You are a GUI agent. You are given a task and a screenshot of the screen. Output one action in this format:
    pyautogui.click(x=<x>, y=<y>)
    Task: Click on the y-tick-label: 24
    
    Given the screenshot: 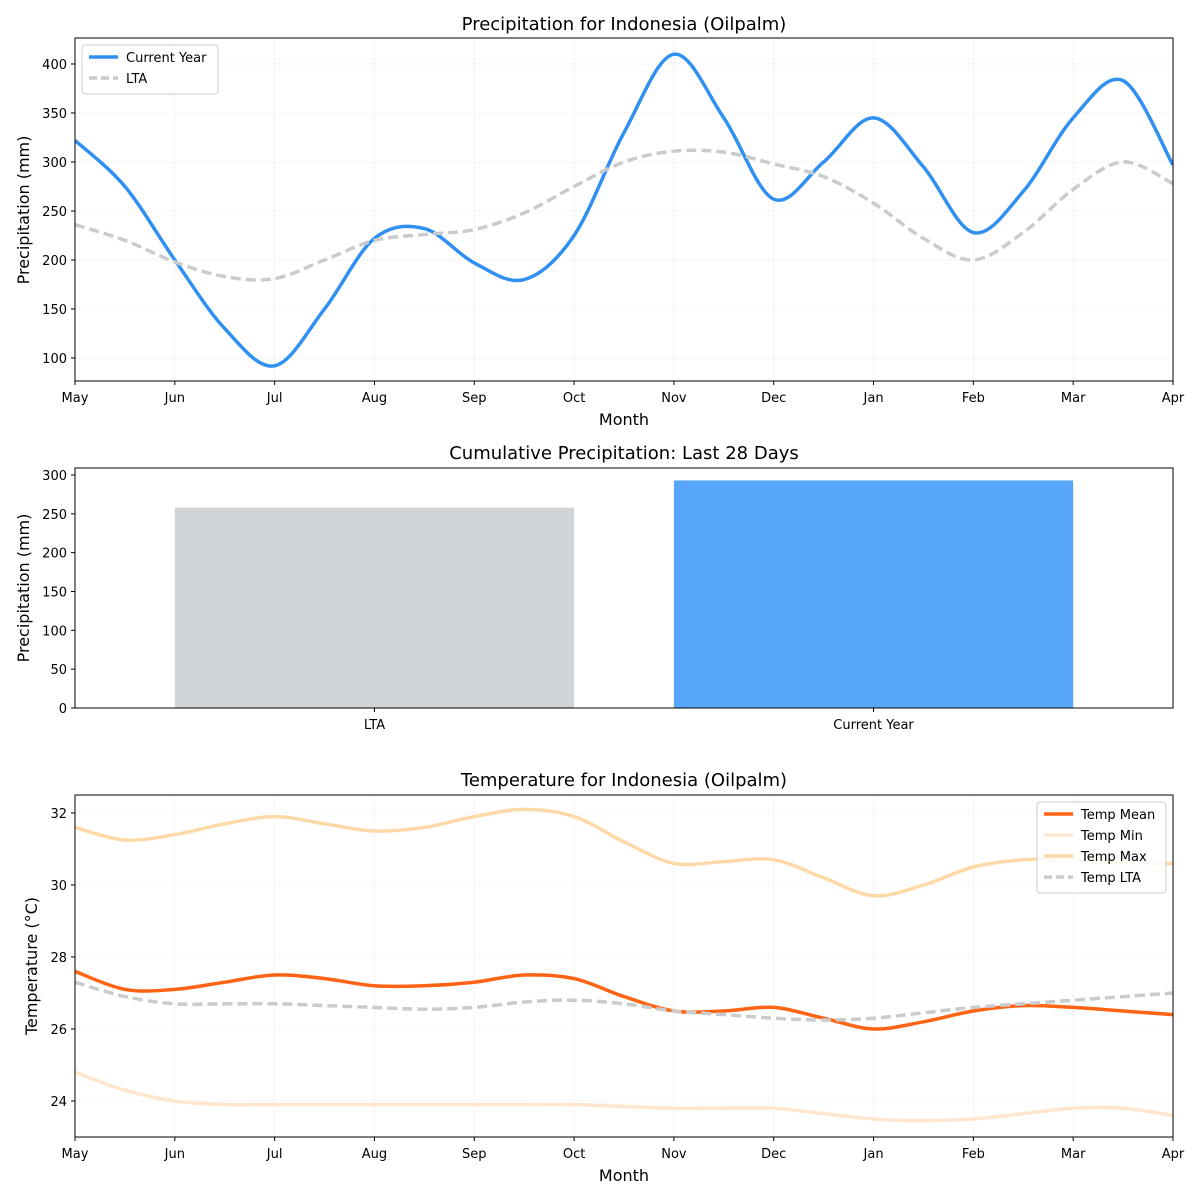 What is the action you would take?
    pyautogui.click(x=58, y=1102)
    